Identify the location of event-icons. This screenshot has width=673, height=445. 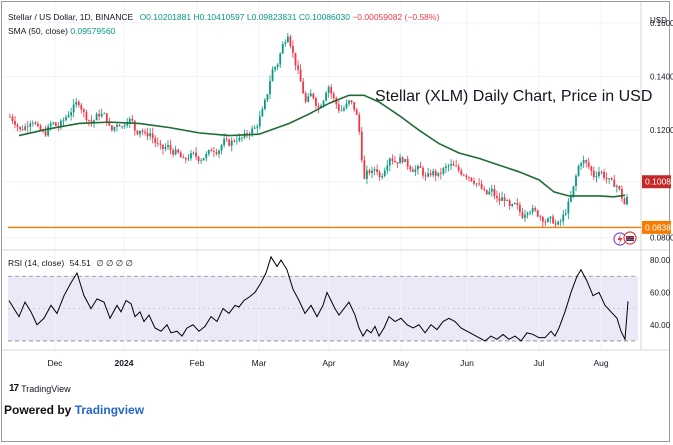
(625, 238).